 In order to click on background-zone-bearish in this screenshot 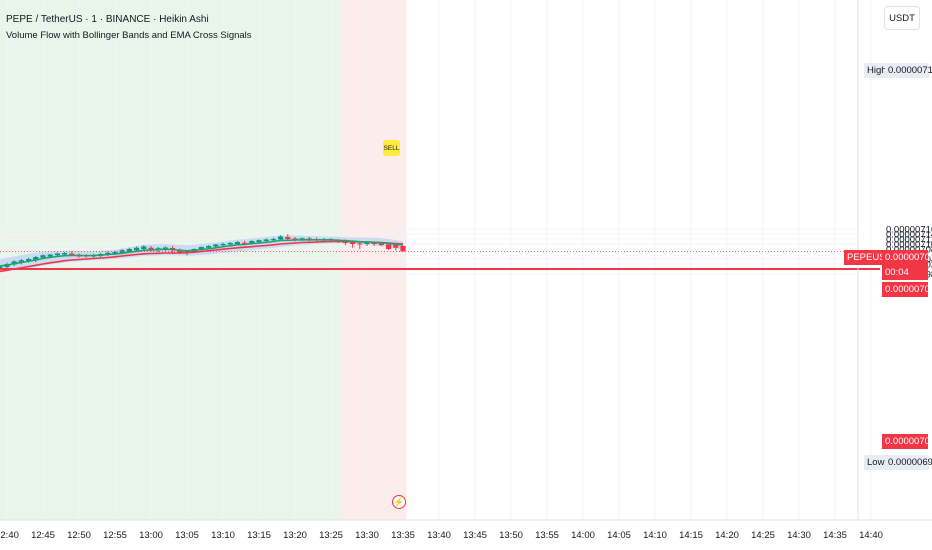, I will do `click(374, 260)`.